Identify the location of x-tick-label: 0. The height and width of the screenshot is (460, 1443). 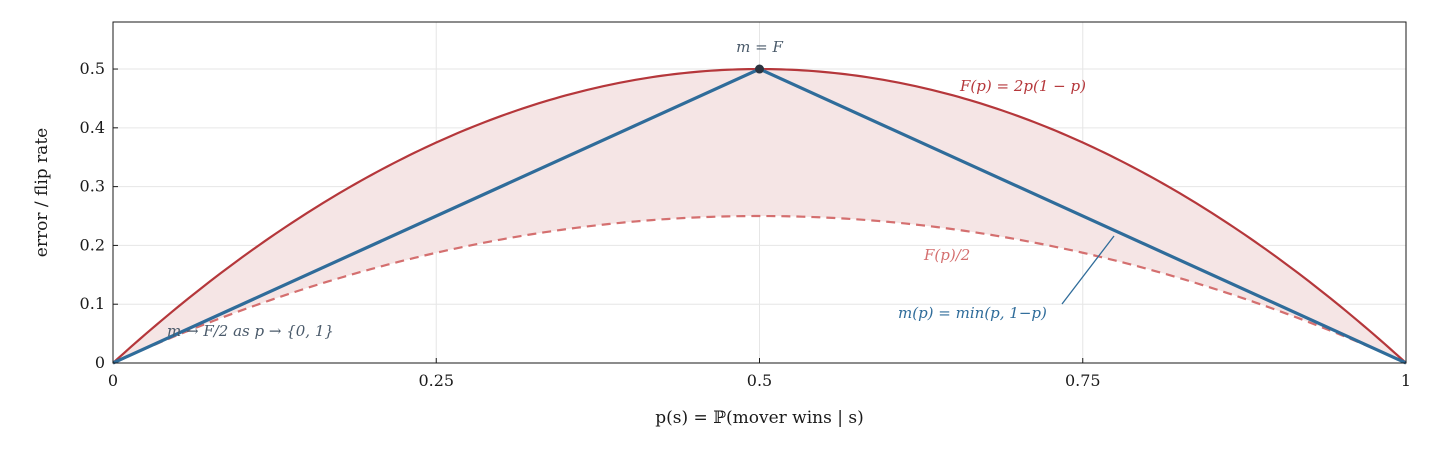
(113, 380).